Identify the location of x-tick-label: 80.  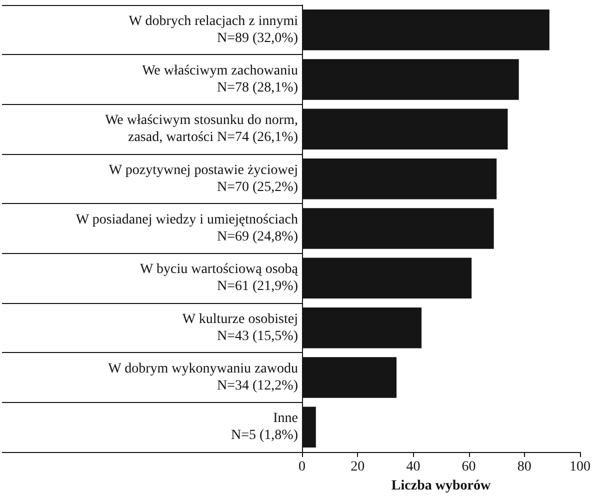
(524, 467).